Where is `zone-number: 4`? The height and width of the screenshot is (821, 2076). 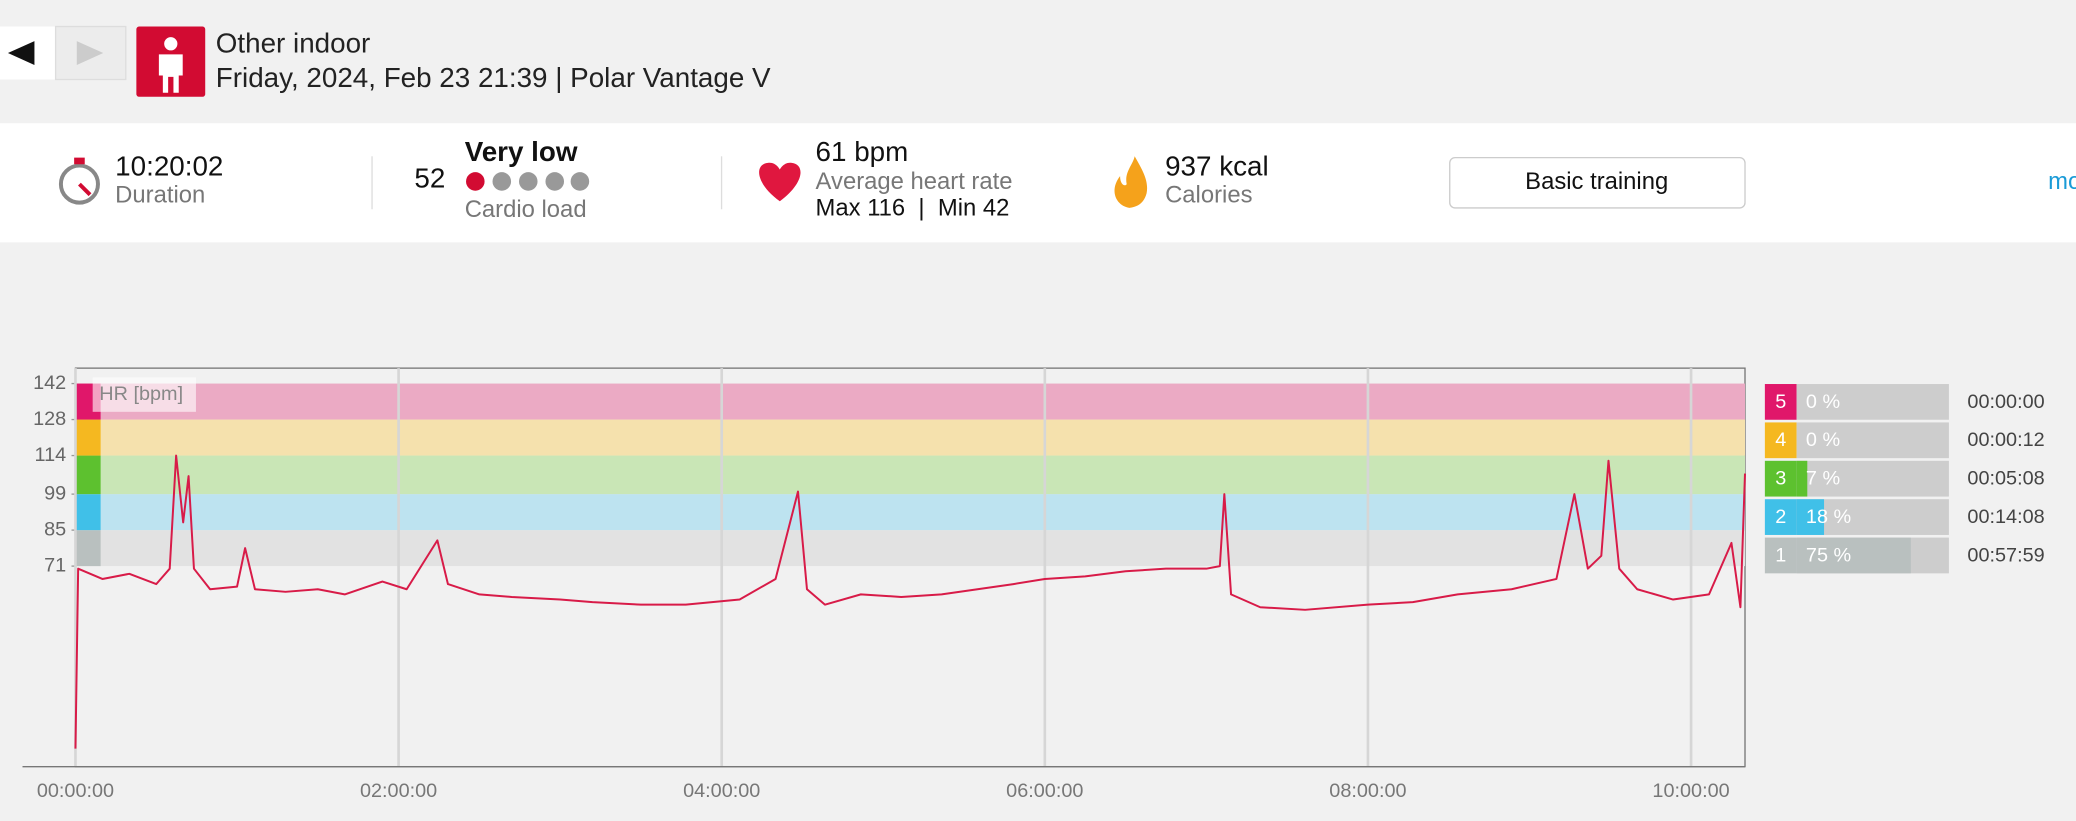
zone-number: 4 is located at coordinates (1780, 440).